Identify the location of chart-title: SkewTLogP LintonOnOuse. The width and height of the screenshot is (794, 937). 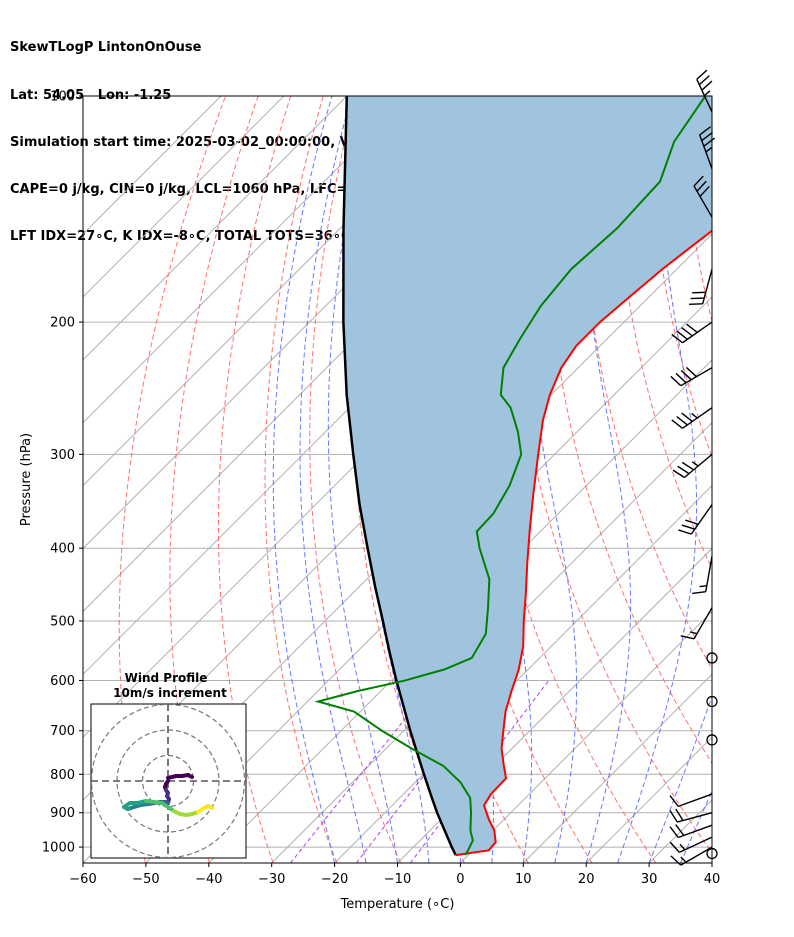
(106, 48).